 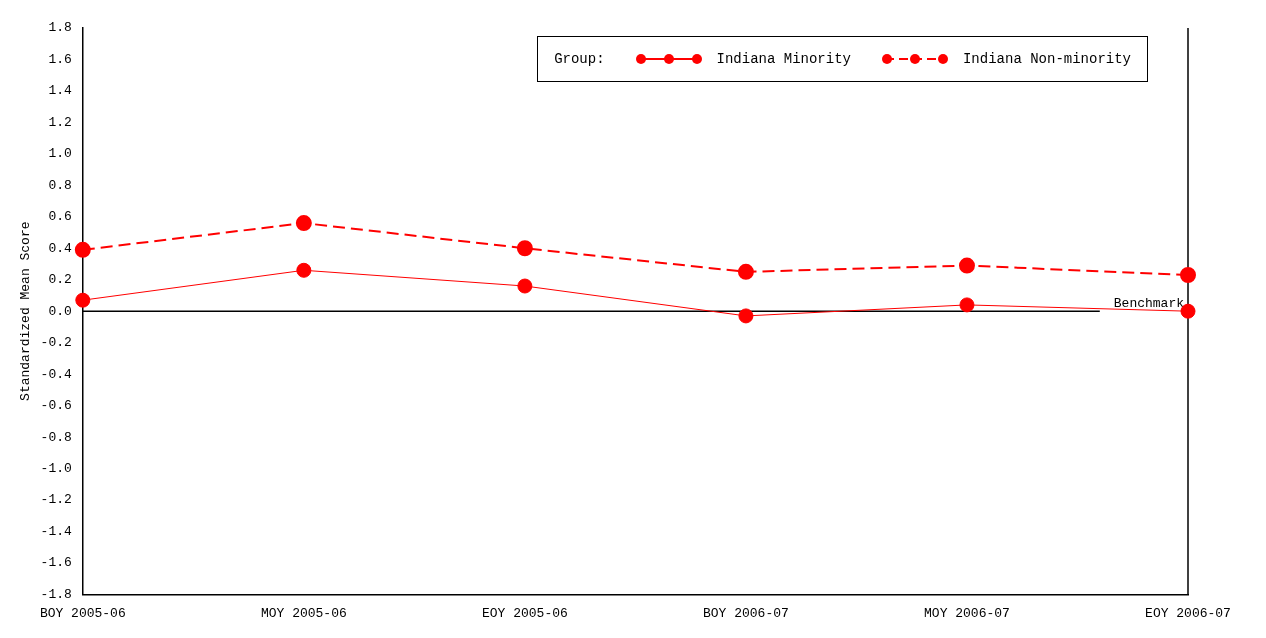 I want to click on y-tick-label: -1.6, so click(x=56, y=563).